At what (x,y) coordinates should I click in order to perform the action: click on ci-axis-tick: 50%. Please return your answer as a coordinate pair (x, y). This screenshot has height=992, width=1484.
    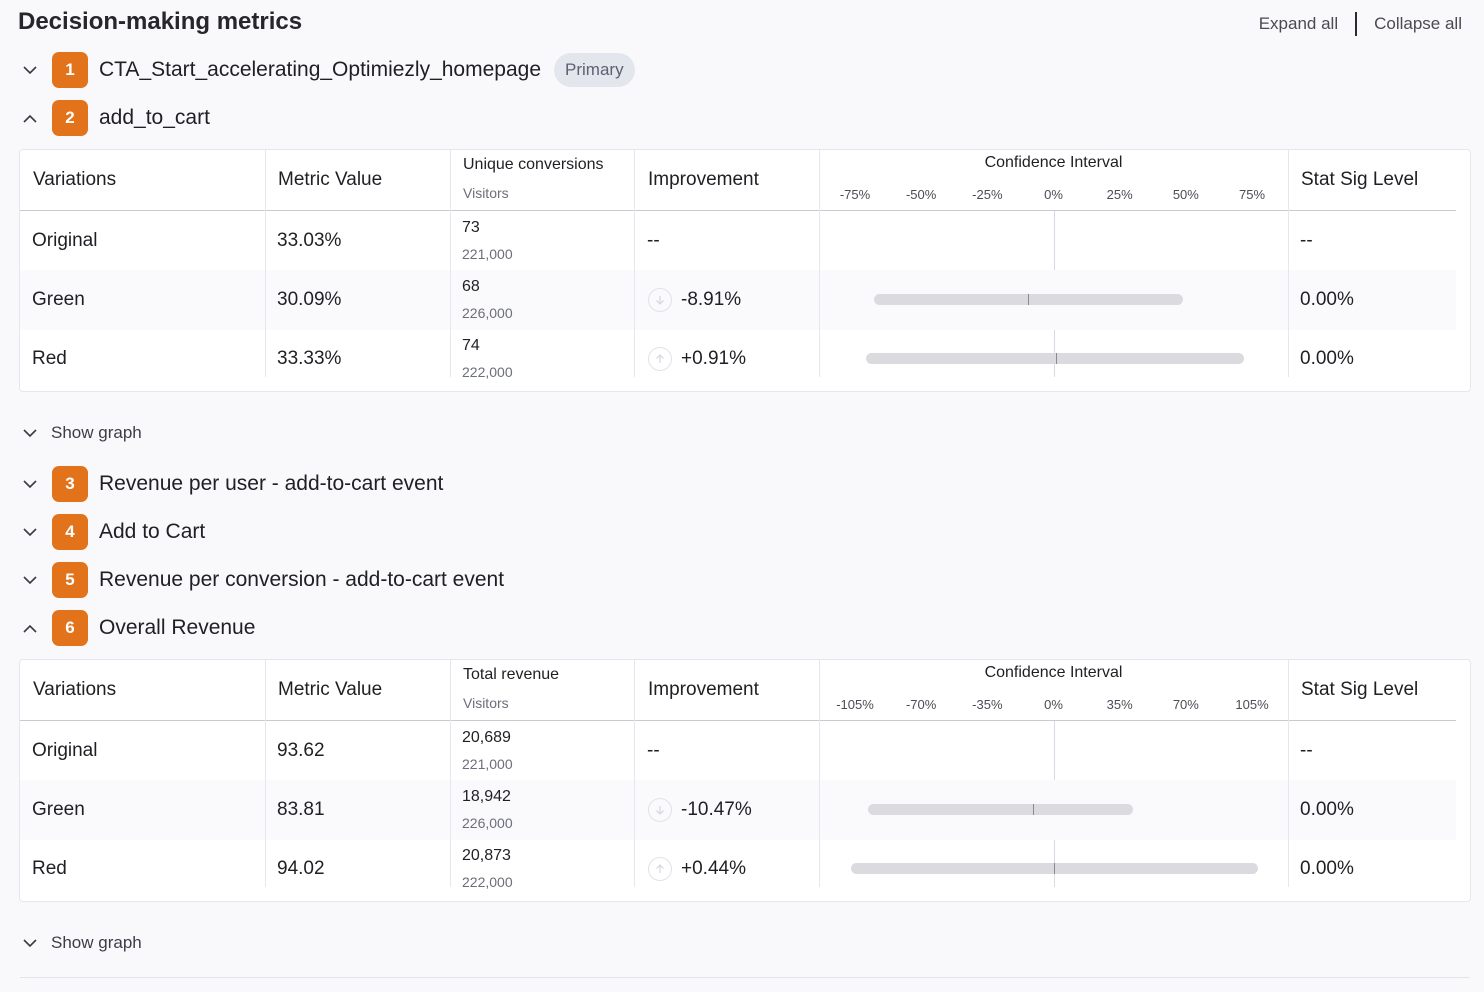
    Looking at the image, I should click on (1185, 194).